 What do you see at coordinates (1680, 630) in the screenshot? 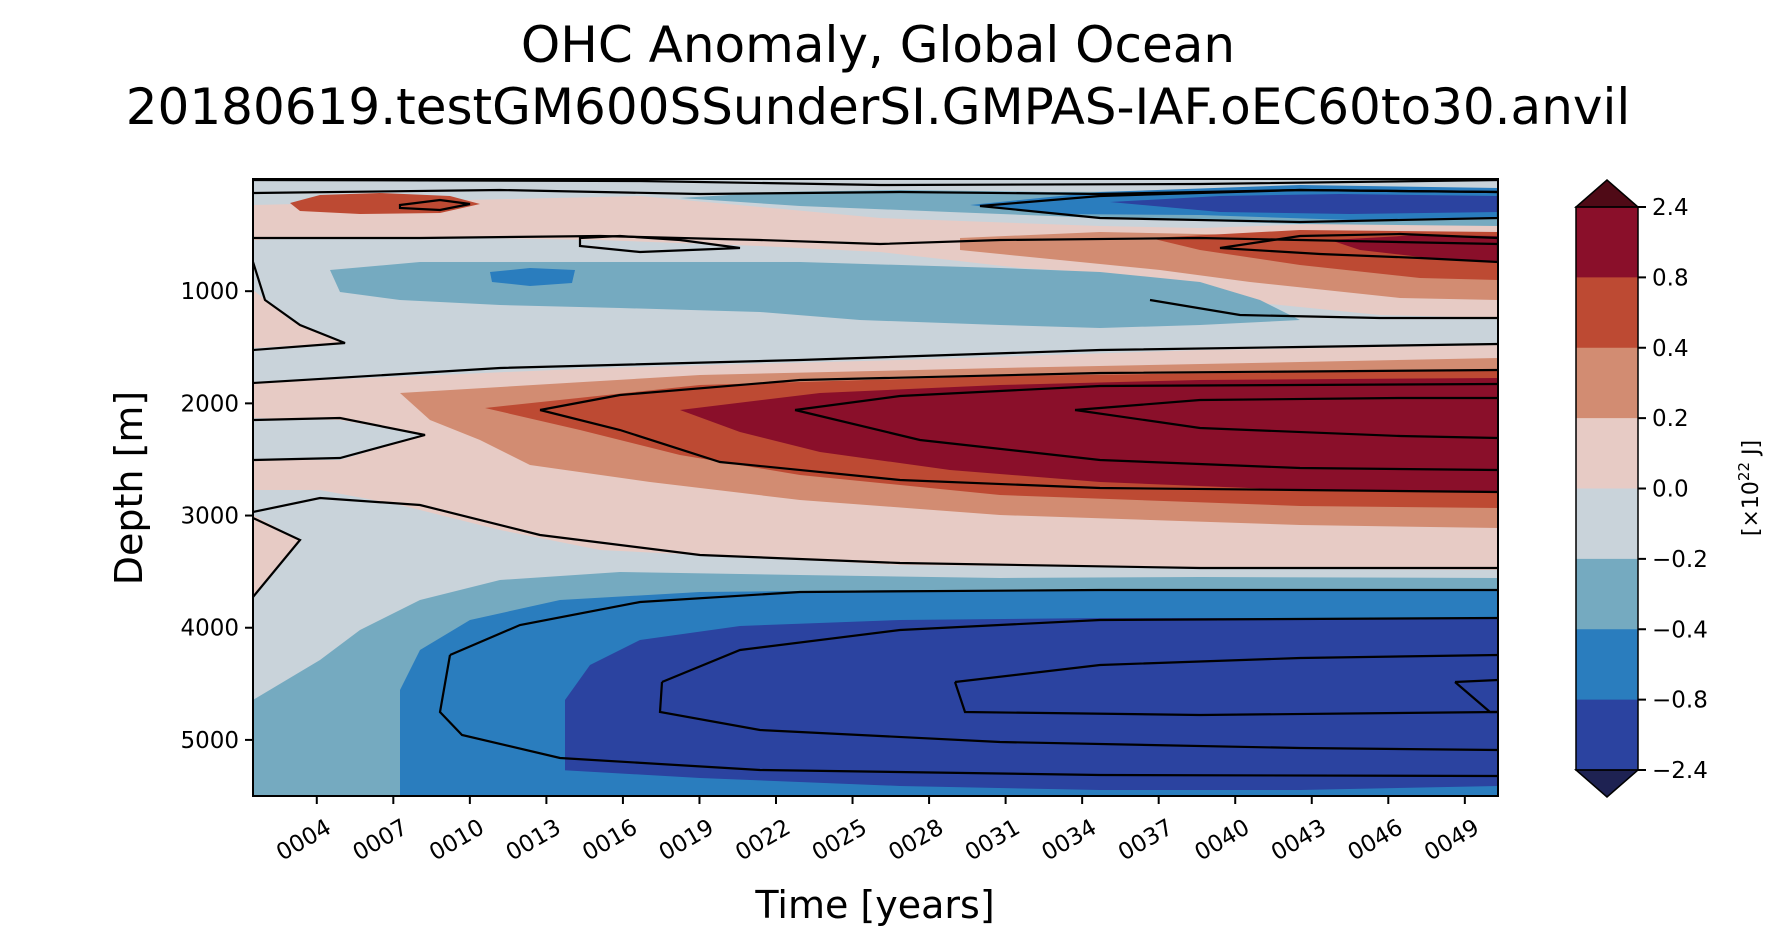
I see `colorbar-tick-label: −0.4` at bounding box center [1680, 630].